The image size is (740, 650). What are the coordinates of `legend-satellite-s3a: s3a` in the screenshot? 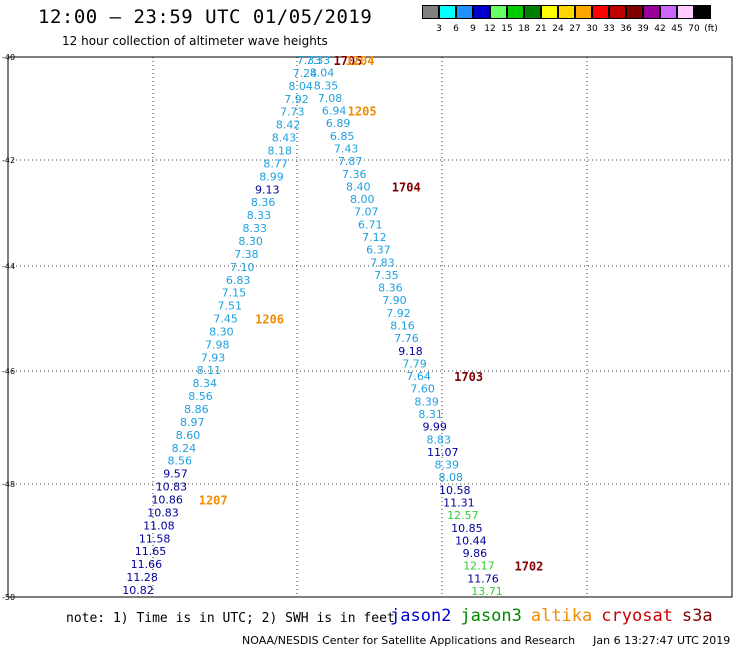 It's located at (697, 616).